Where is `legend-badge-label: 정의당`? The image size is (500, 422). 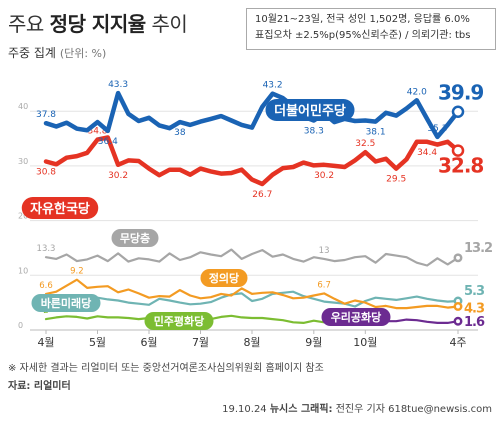
legend-badge-label: 정의당 is located at coordinates (224, 278).